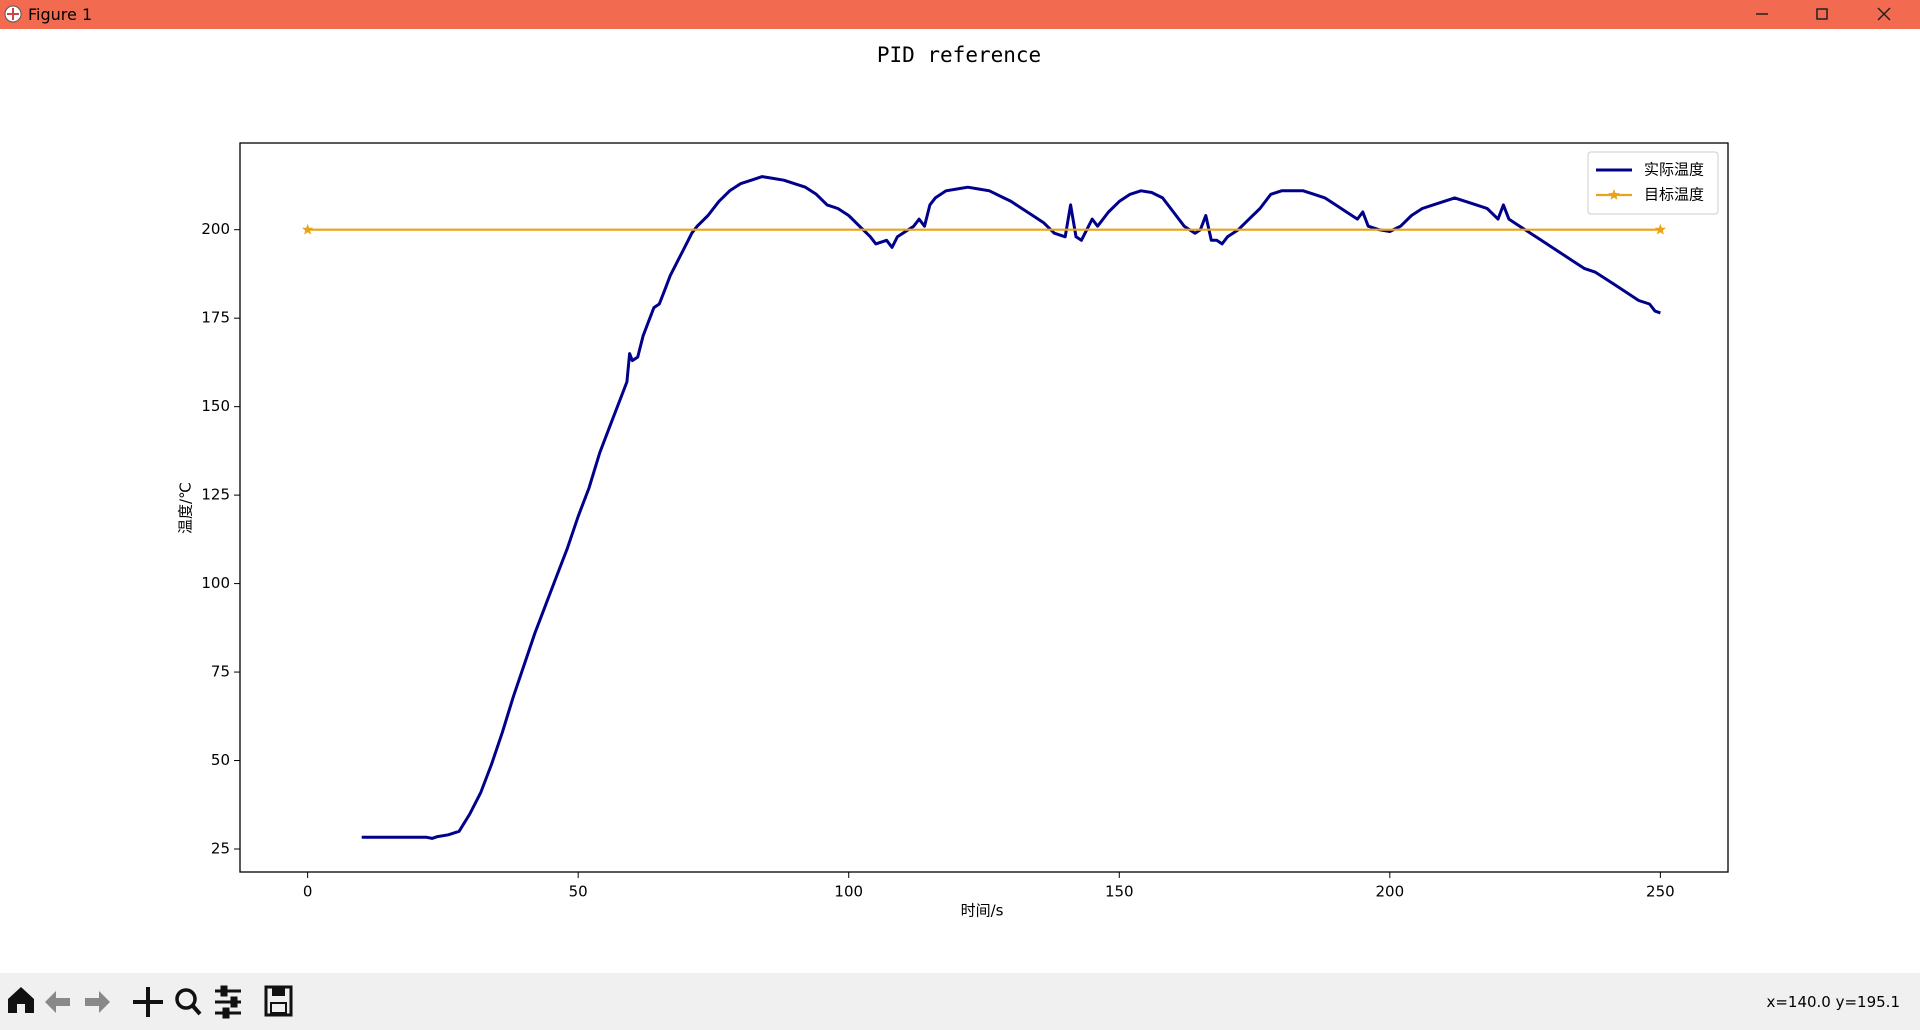 The height and width of the screenshot is (1030, 1920). Describe the element at coordinates (1119, 892) in the screenshot. I see `x-tick-label: 150` at that location.